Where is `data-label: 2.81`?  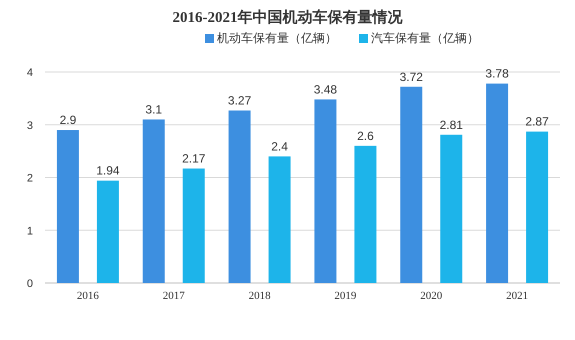
data-label: 2.81 is located at coordinates (452, 125).